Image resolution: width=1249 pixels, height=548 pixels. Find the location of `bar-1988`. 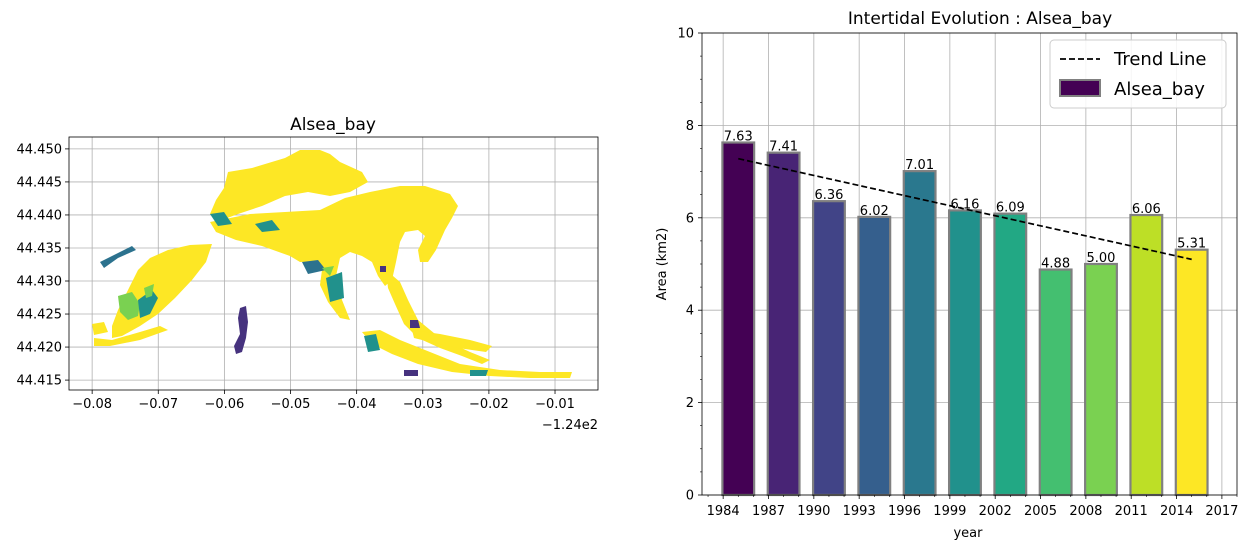

bar-1988 is located at coordinates (783, 324).